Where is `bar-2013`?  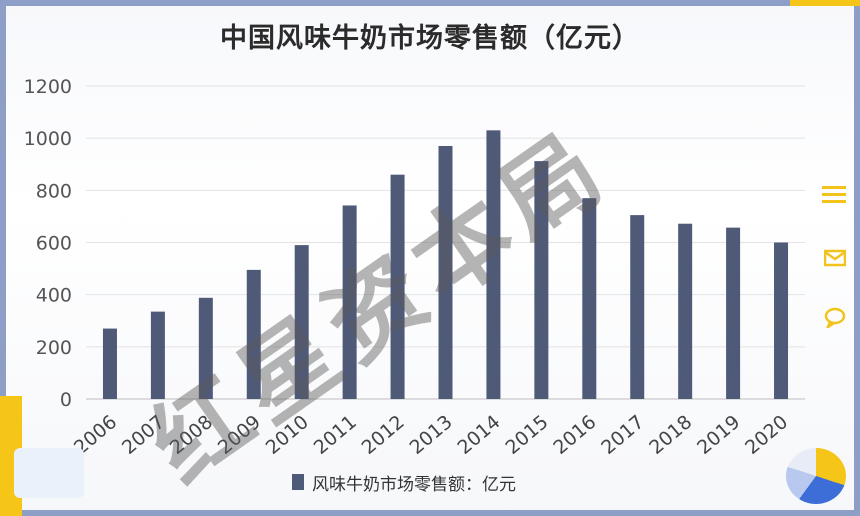 bar-2013 is located at coordinates (445, 272).